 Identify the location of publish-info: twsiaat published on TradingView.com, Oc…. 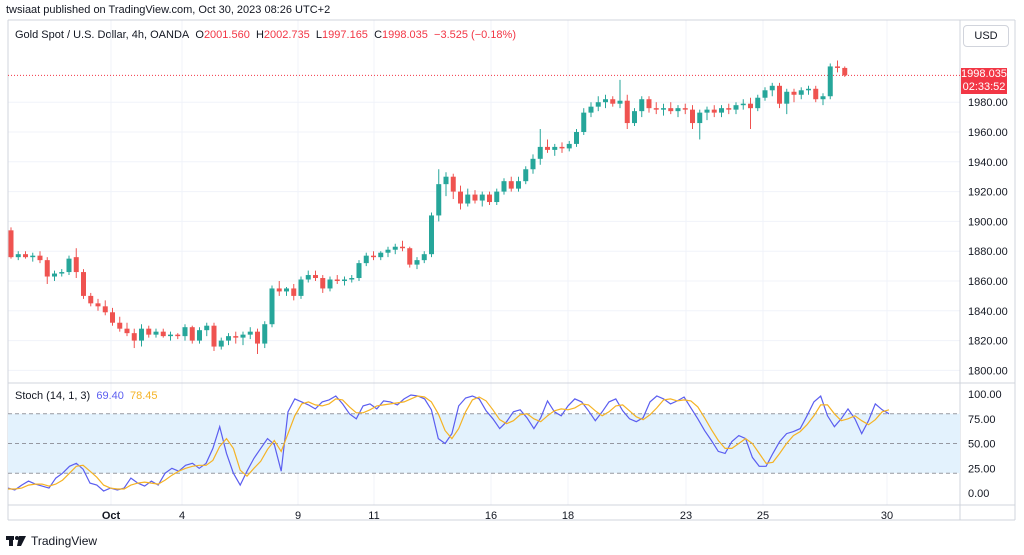
(168, 10).